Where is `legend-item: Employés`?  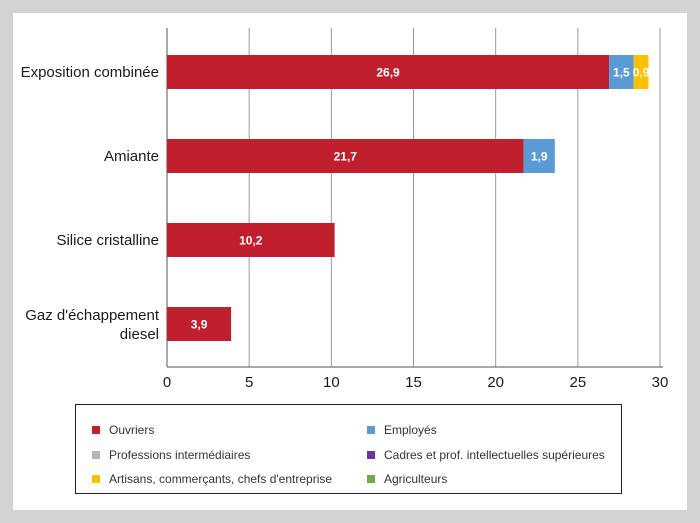
legend-item: Employés is located at coordinates (402, 430).